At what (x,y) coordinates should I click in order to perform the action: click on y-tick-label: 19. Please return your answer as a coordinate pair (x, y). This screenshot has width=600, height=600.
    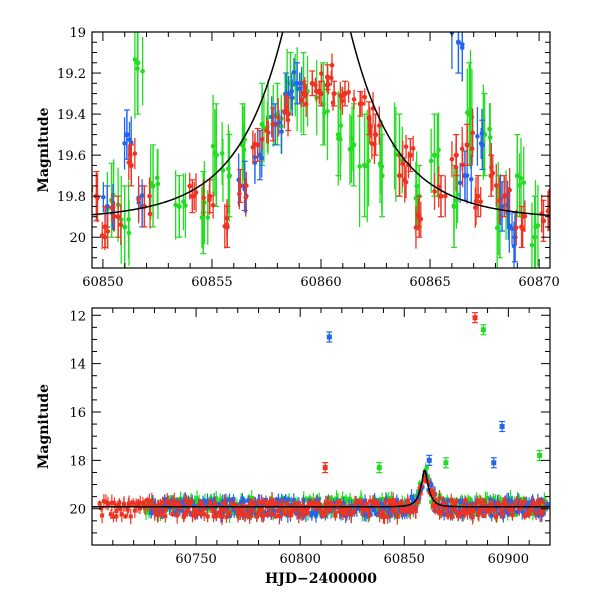
    Looking at the image, I should click on (77, 33).